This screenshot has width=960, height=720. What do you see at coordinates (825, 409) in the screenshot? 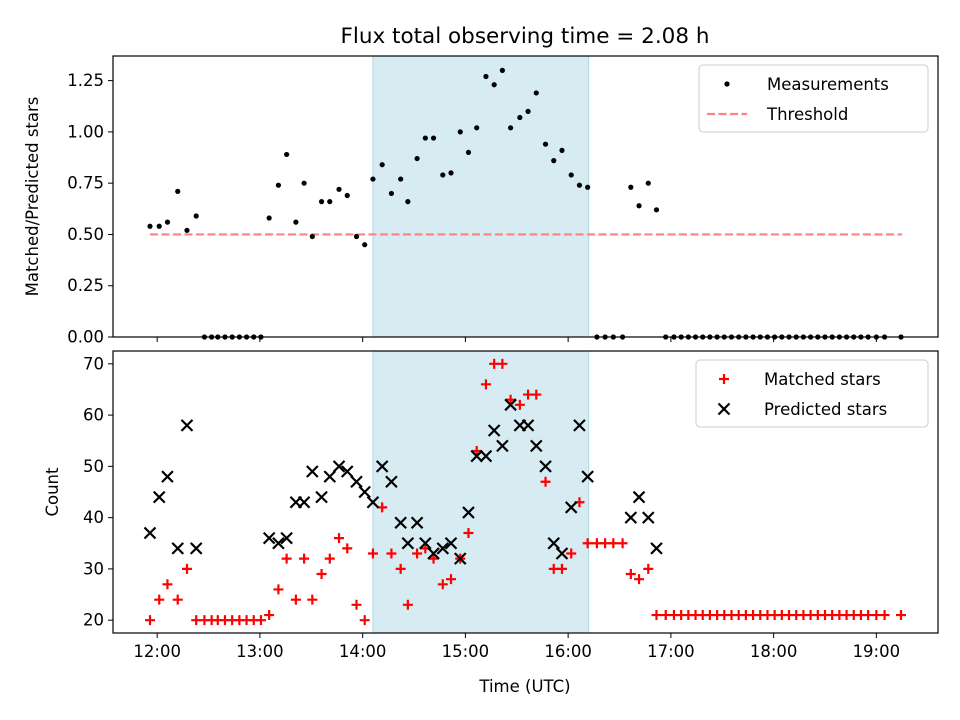
I see `legend-label: Predicted stars` at bounding box center [825, 409].